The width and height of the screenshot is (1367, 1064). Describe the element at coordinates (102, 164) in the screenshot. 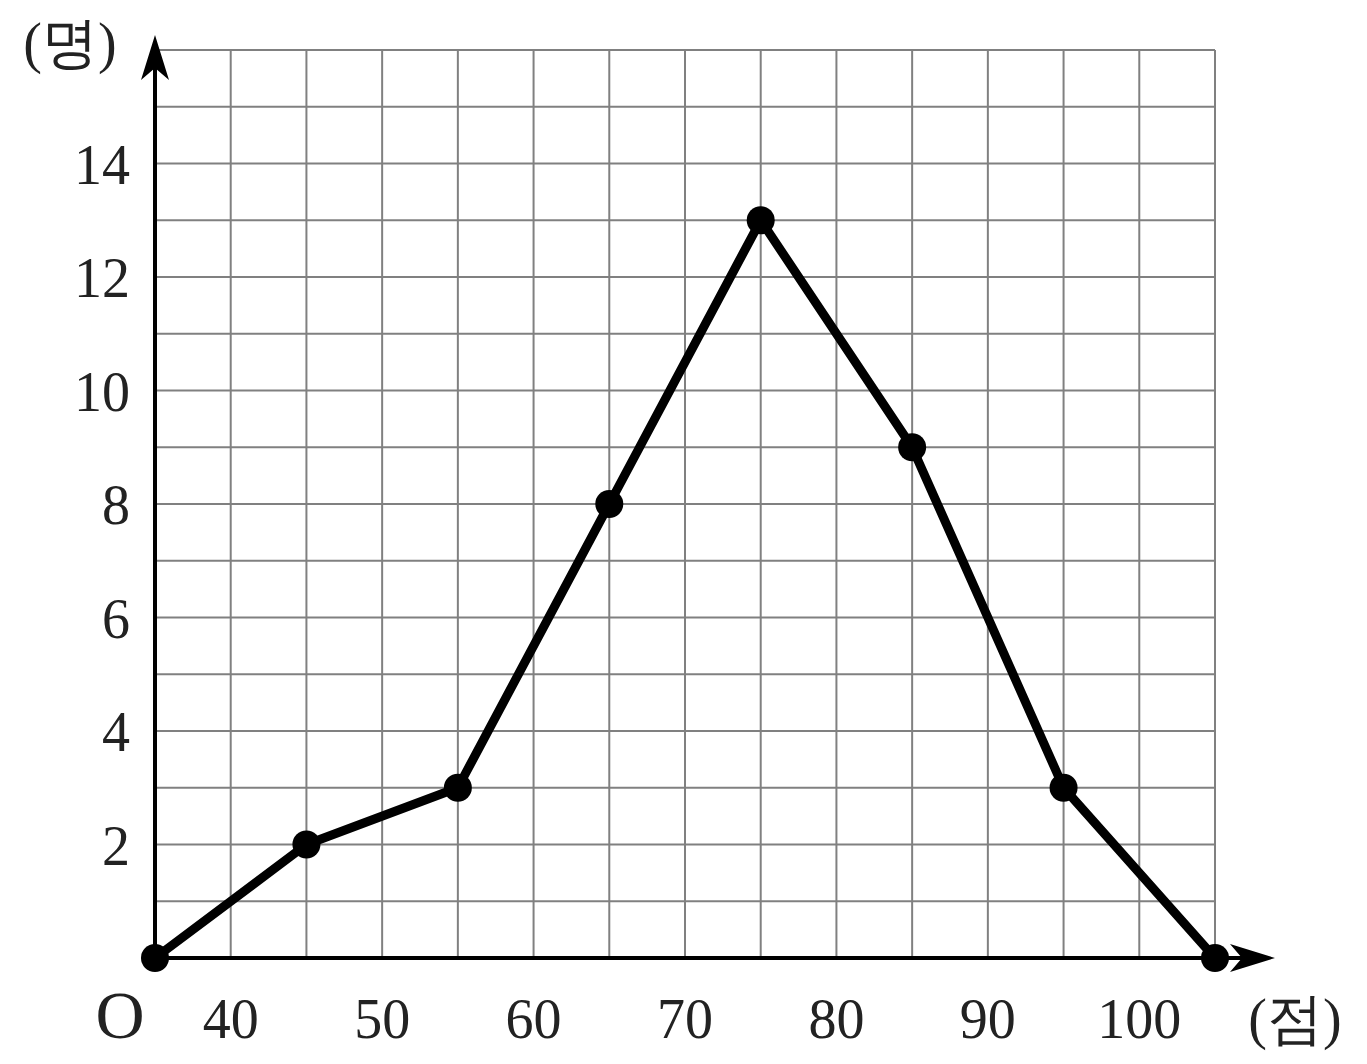

I see `y-tick-label: 14` at that location.